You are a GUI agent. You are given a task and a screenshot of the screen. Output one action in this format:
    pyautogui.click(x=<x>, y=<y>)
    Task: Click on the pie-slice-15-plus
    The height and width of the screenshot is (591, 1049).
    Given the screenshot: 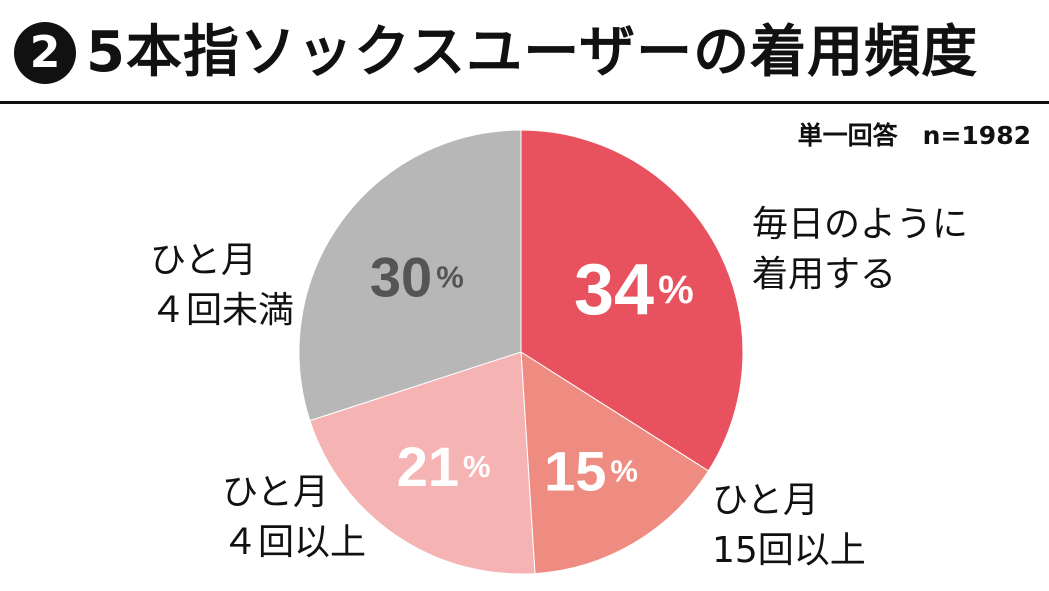 What is the action you would take?
    pyautogui.click(x=615, y=463)
    